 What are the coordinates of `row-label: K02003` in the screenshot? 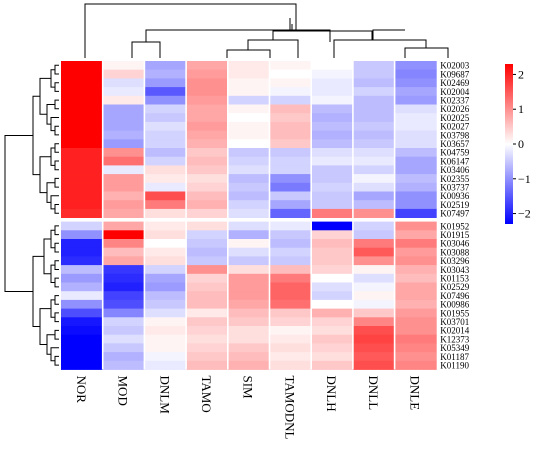 It's located at (454, 66).